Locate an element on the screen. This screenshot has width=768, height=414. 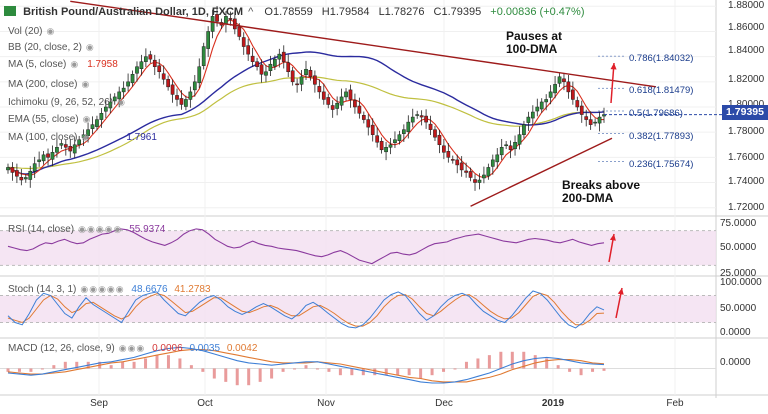
fib-label-05: 0.5(1.79686) is located at coordinates (656, 113).